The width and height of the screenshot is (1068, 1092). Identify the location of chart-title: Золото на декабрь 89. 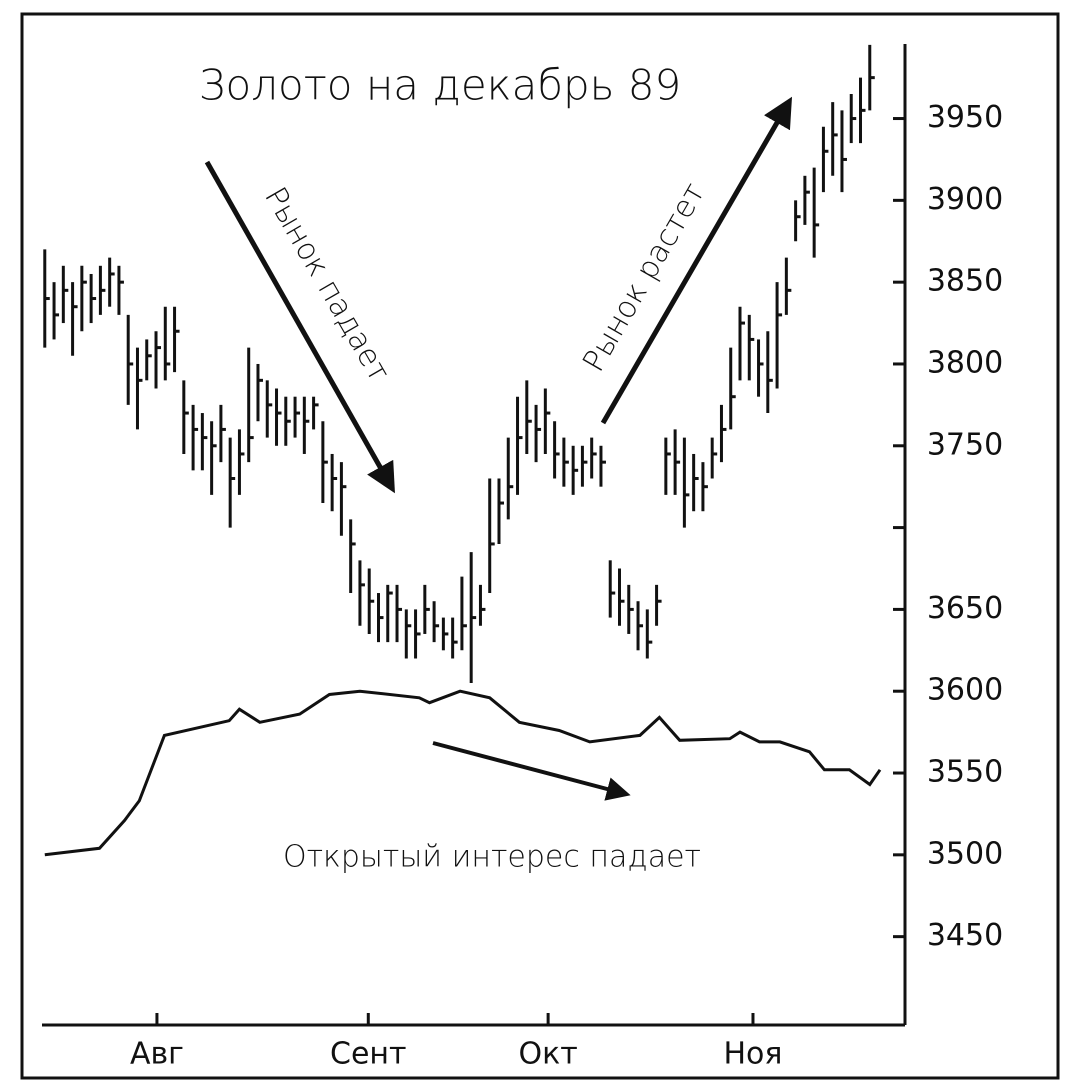
(440, 85).